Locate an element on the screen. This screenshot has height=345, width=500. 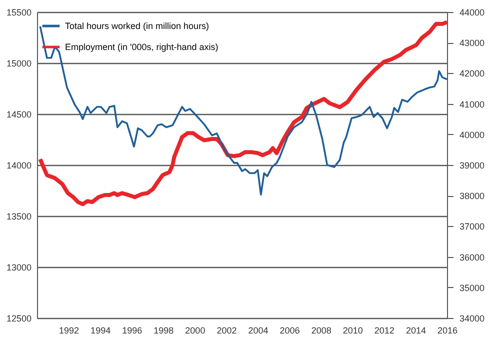
x-tick-label: 2016 is located at coordinates (447, 331).